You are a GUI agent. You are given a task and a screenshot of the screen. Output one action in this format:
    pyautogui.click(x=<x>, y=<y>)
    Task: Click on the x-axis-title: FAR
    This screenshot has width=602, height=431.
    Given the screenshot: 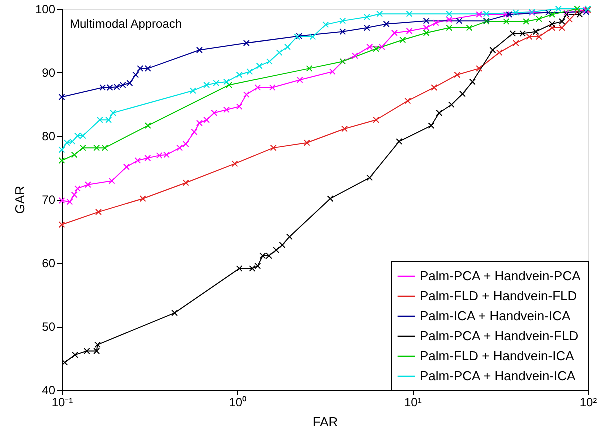 What is the action you would take?
    pyautogui.click(x=325, y=422)
    